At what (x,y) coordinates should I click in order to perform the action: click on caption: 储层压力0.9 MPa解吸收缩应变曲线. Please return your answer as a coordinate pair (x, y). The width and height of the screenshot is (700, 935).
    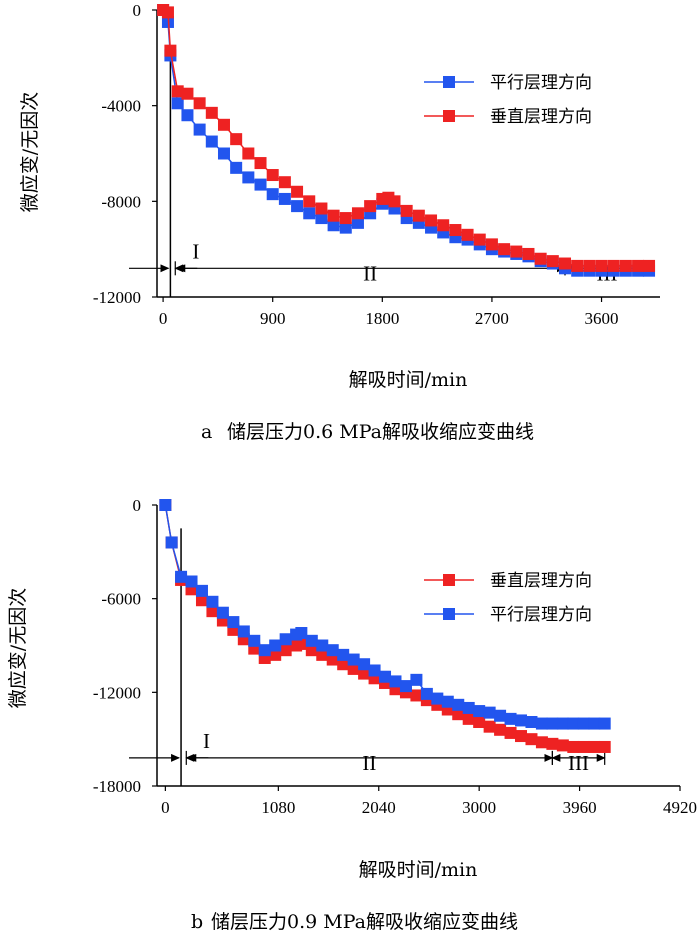
    Looking at the image, I should click on (364, 922).